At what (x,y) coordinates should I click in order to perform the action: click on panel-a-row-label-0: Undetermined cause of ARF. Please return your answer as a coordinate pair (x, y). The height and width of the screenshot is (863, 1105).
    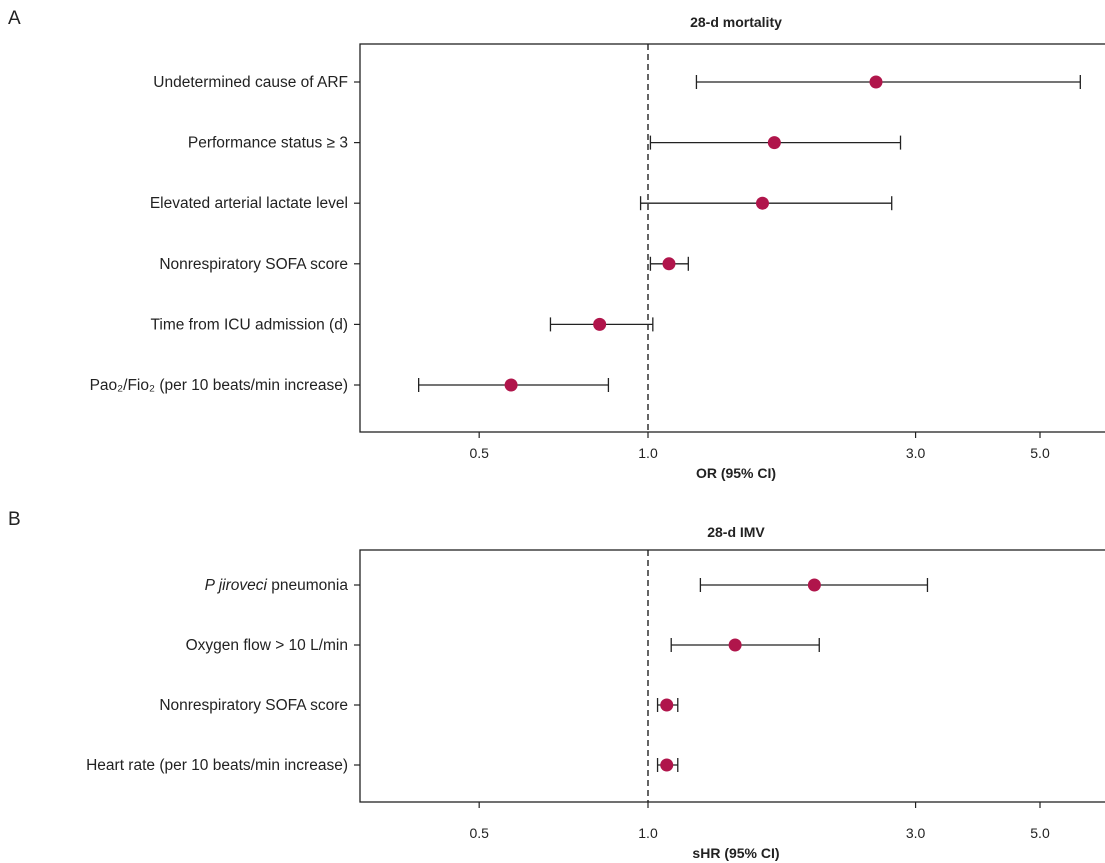
    Looking at the image, I should click on (250, 82).